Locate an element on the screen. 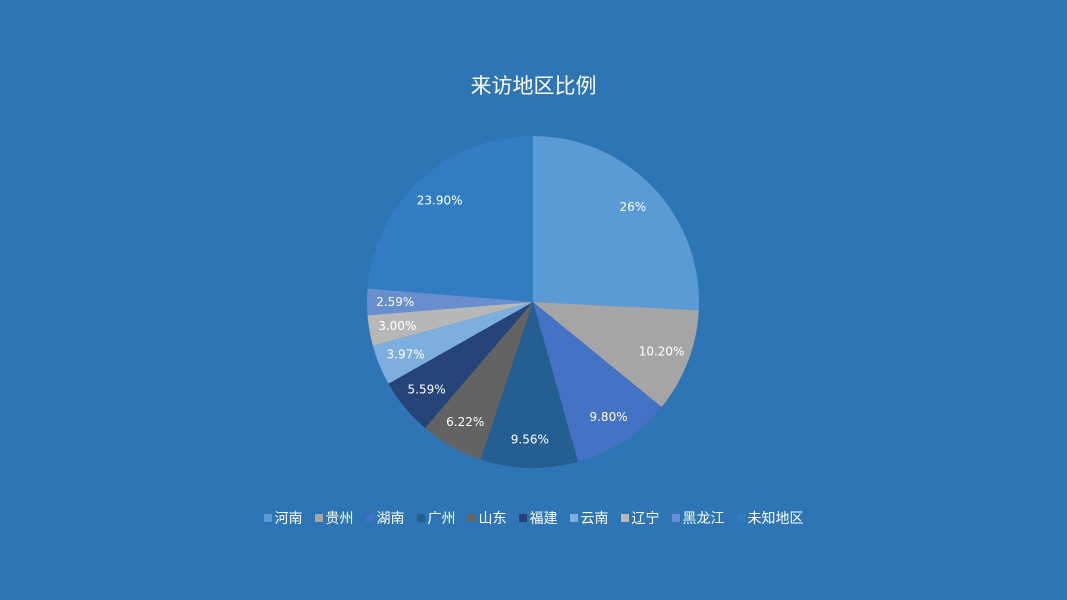  legend-label: 山东 is located at coordinates (492, 519).